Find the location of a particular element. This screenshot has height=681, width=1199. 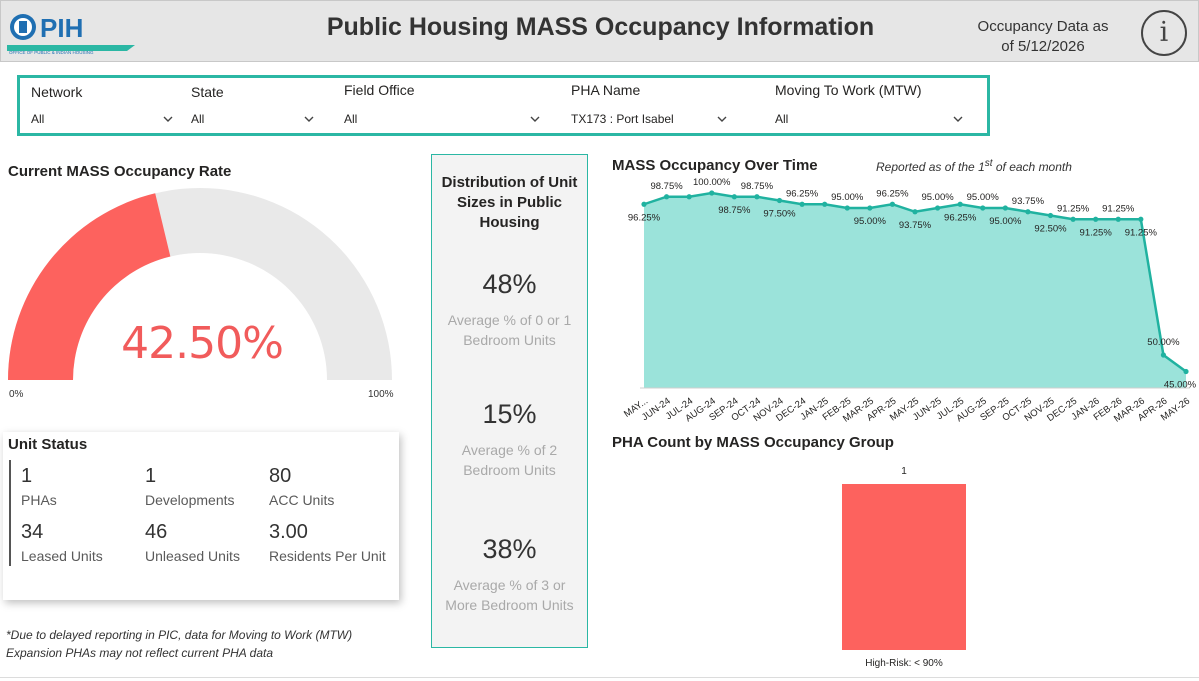

line-chart-title: MASS Occupancy Over Time is located at coordinates (715, 165).